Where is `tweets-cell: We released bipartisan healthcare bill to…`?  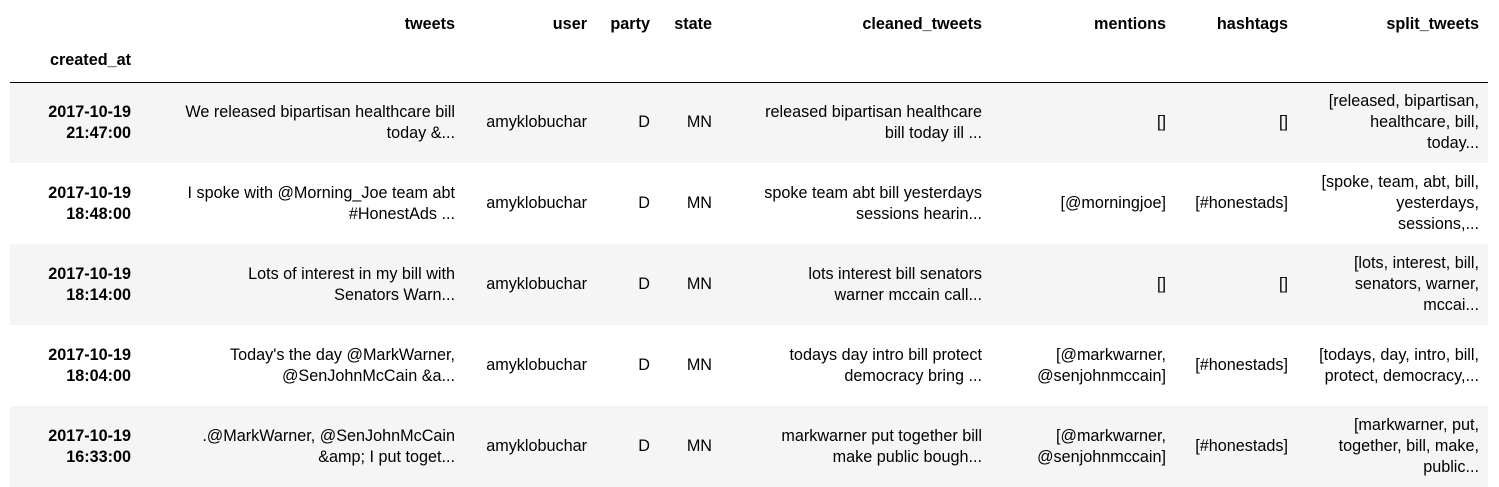 tweets-cell: We released bipartisan healthcare bill to… is located at coordinates (302, 122).